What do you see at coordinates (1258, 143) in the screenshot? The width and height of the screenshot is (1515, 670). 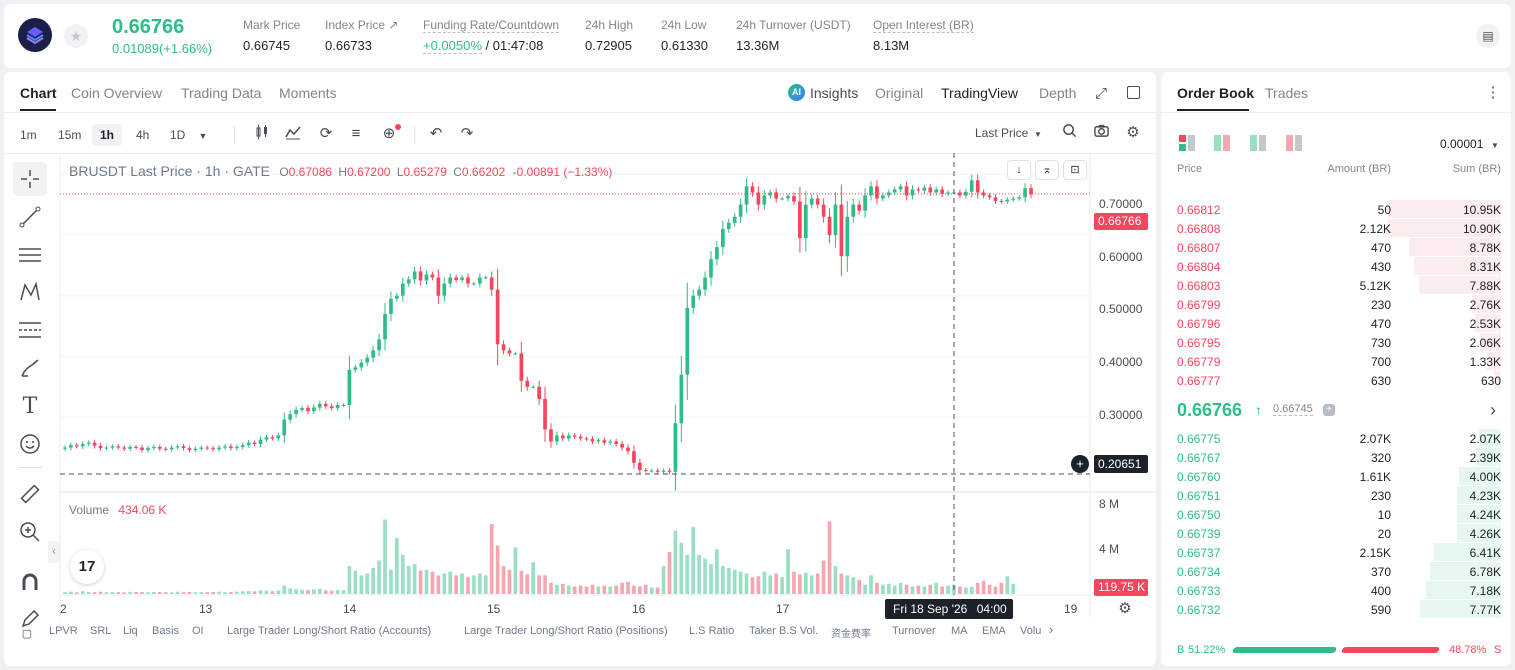 I see `layout-bids-icon` at bounding box center [1258, 143].